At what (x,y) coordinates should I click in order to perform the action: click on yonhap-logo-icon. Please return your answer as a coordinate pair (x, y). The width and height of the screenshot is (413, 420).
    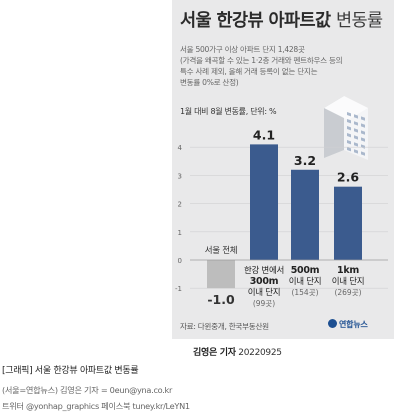
    Looking at the image, I should click on (332, 323).